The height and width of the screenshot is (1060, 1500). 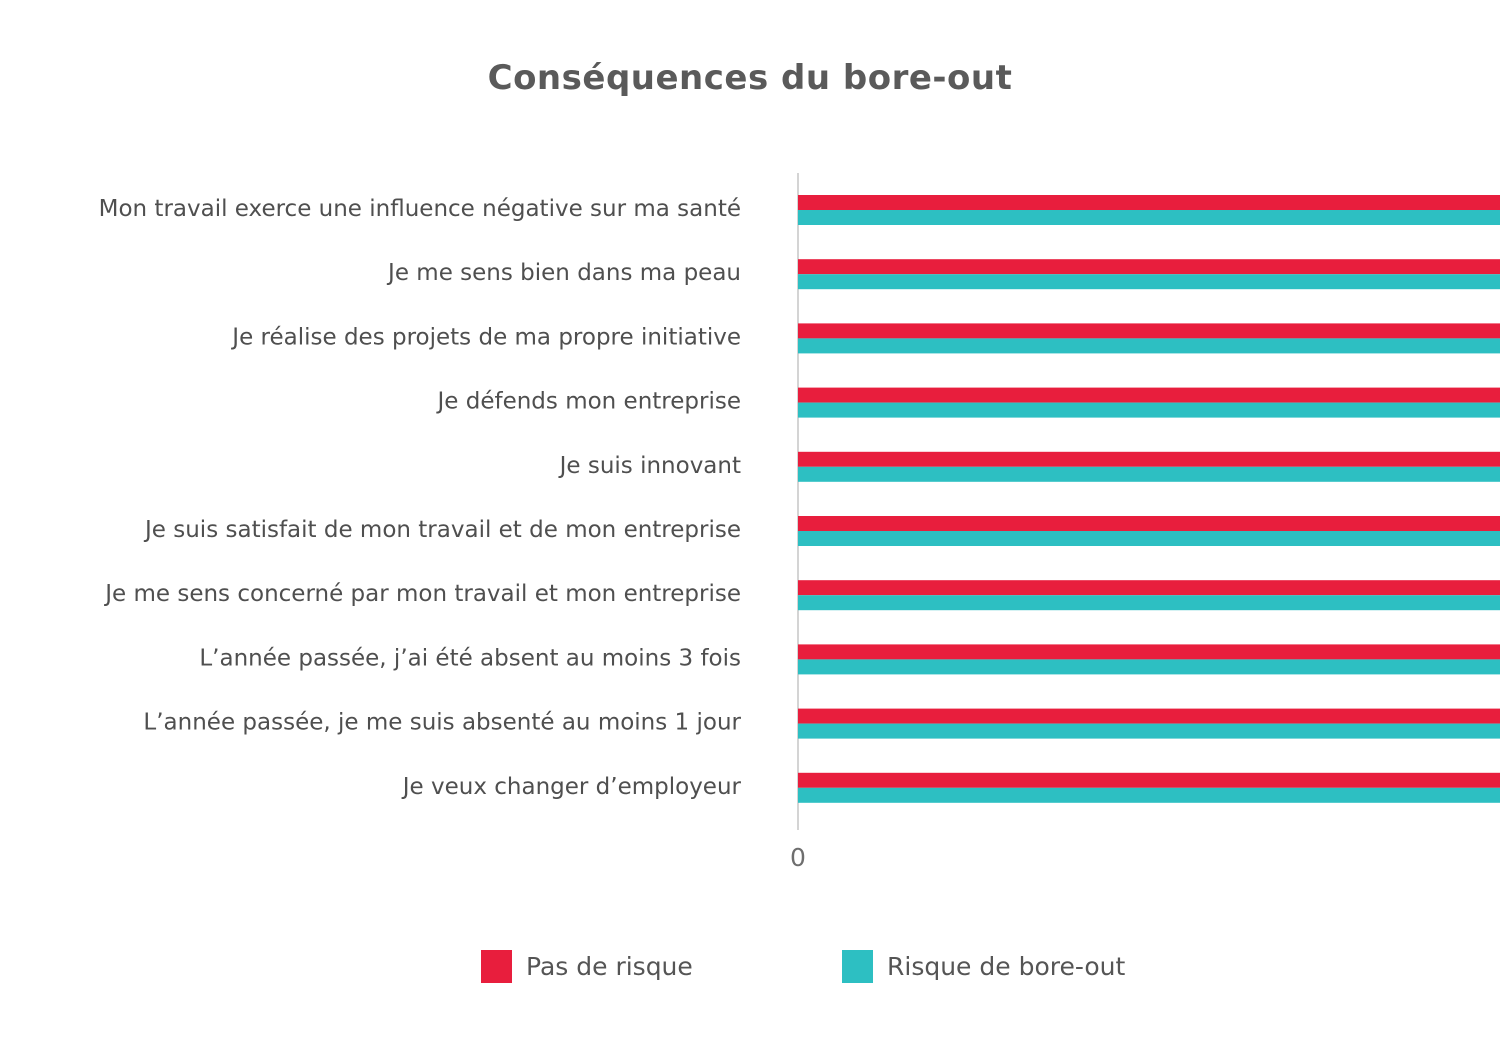 I want to click on category-label: Je veux changer d’employeur, so click(x=571, y=787).